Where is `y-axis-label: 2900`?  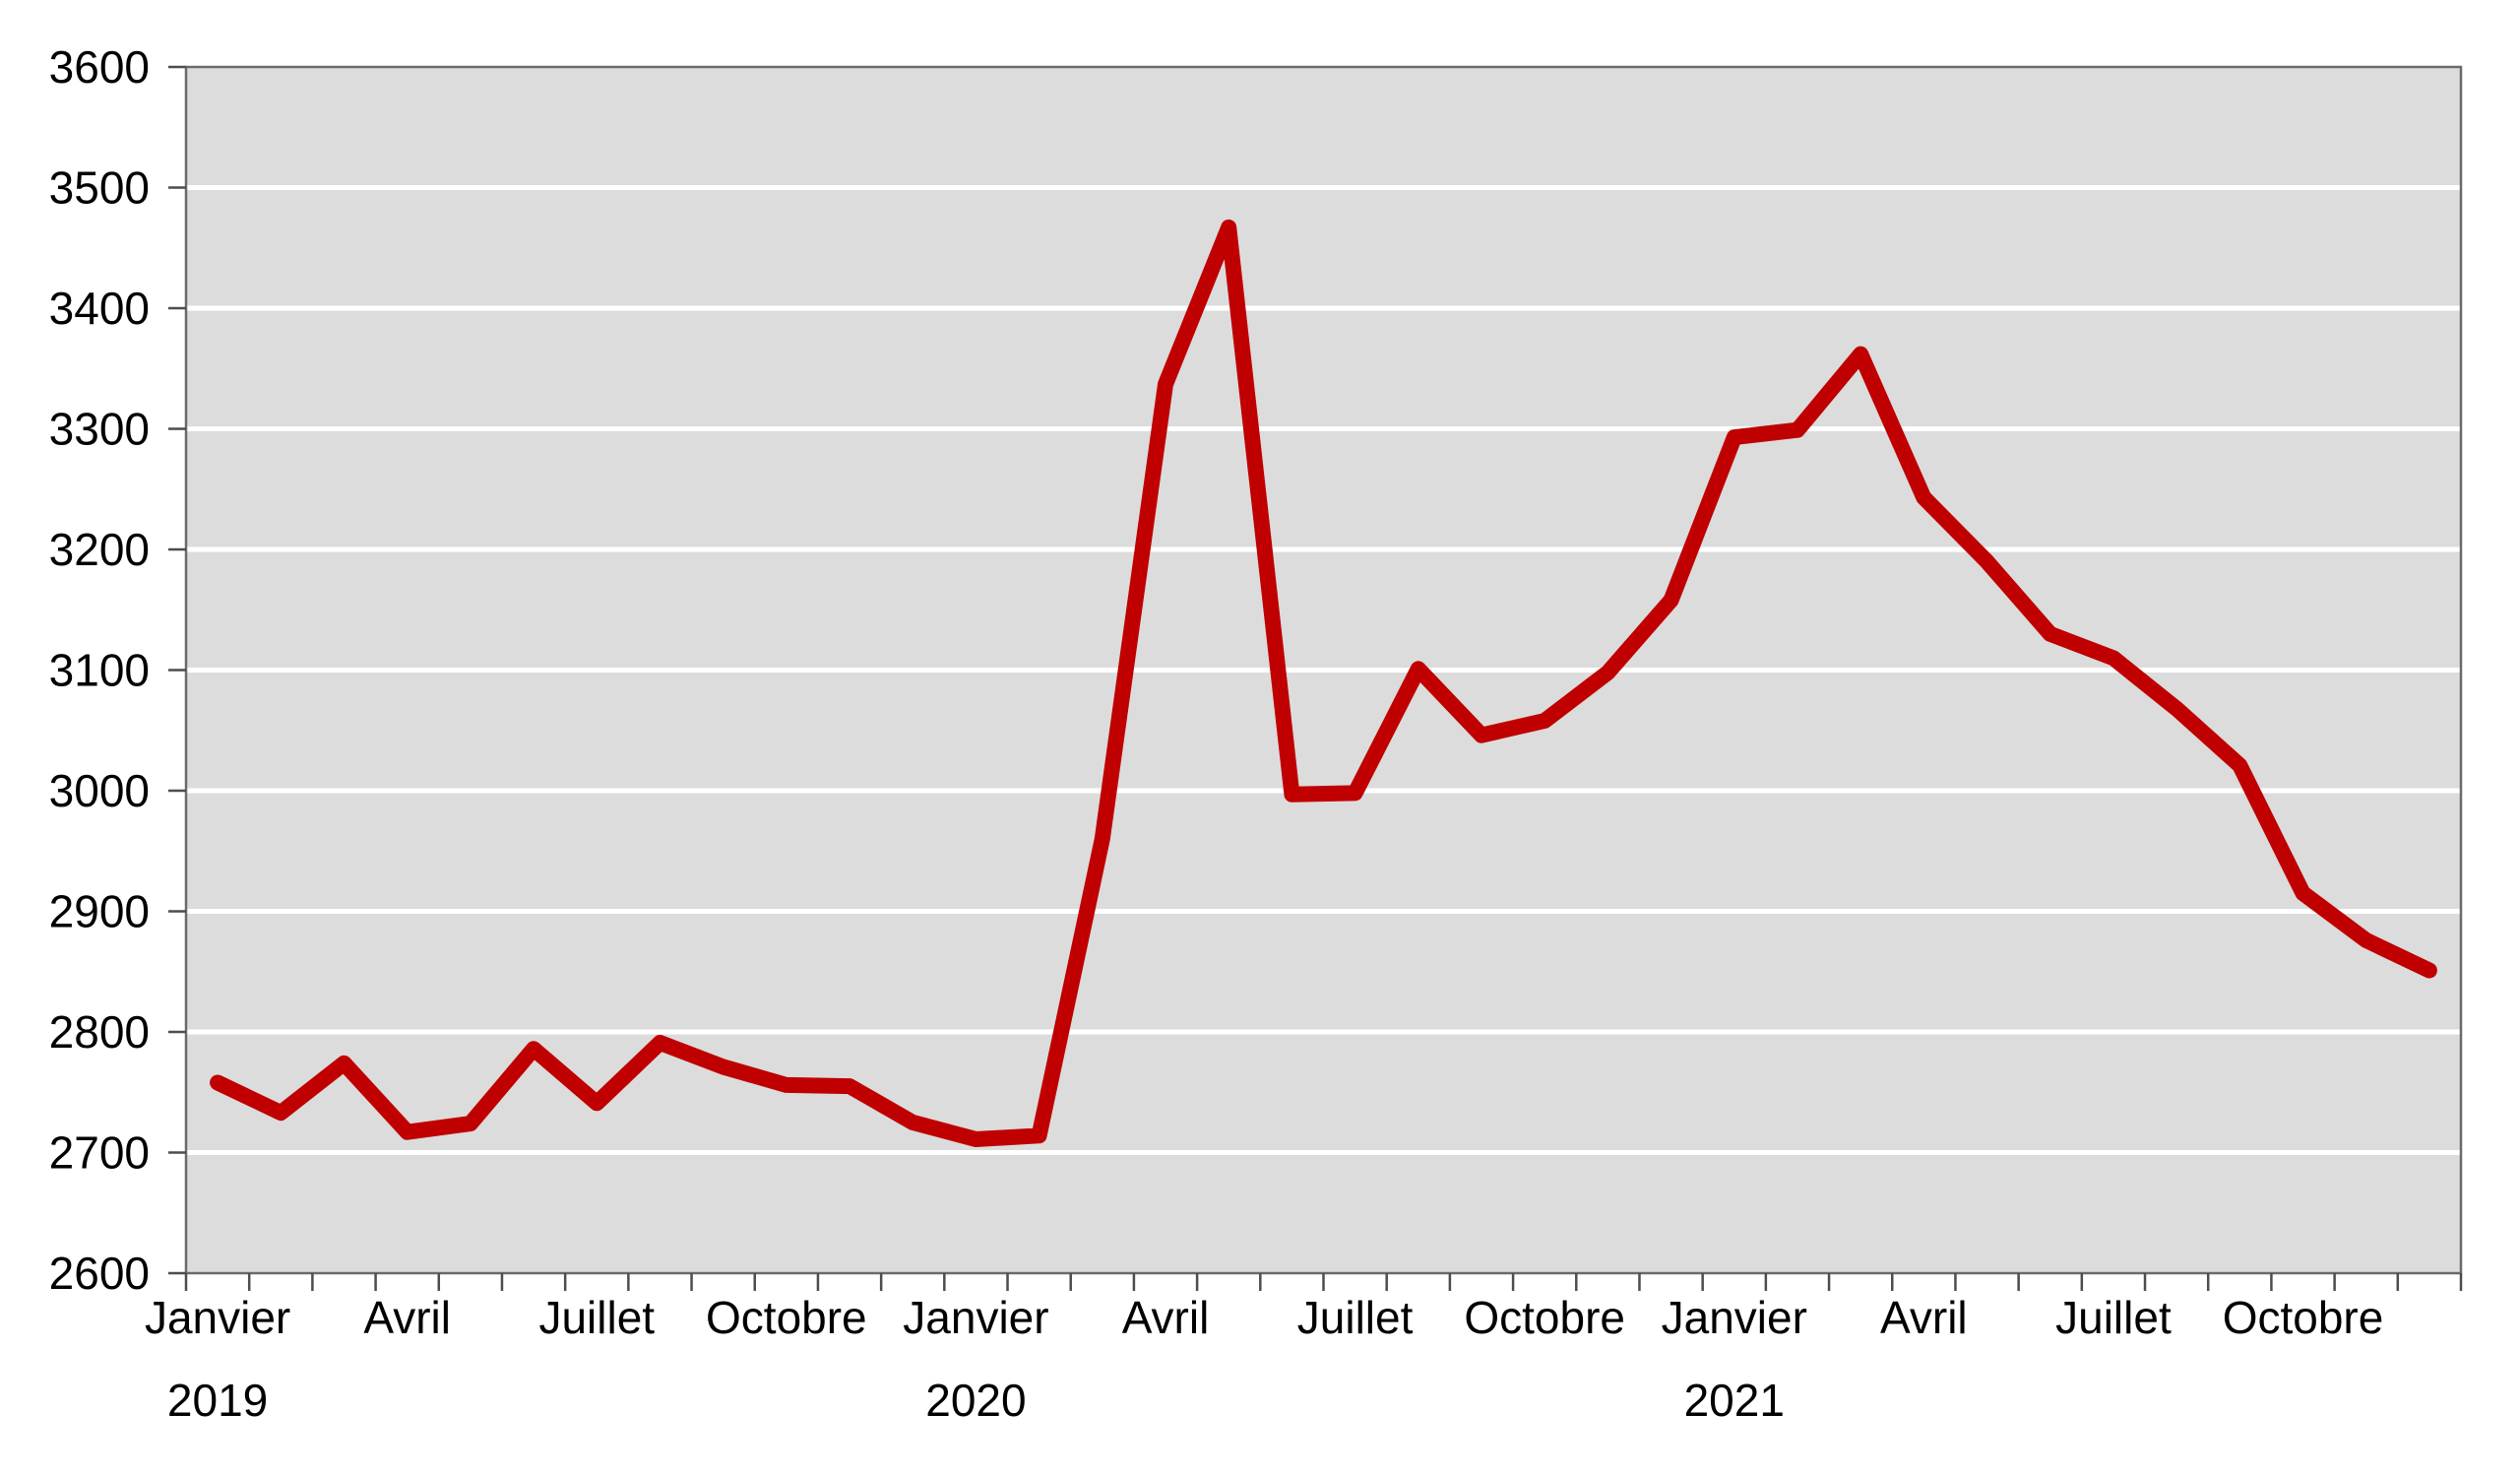 y-axis-label: 2900 is located at coordinates (99, 912).